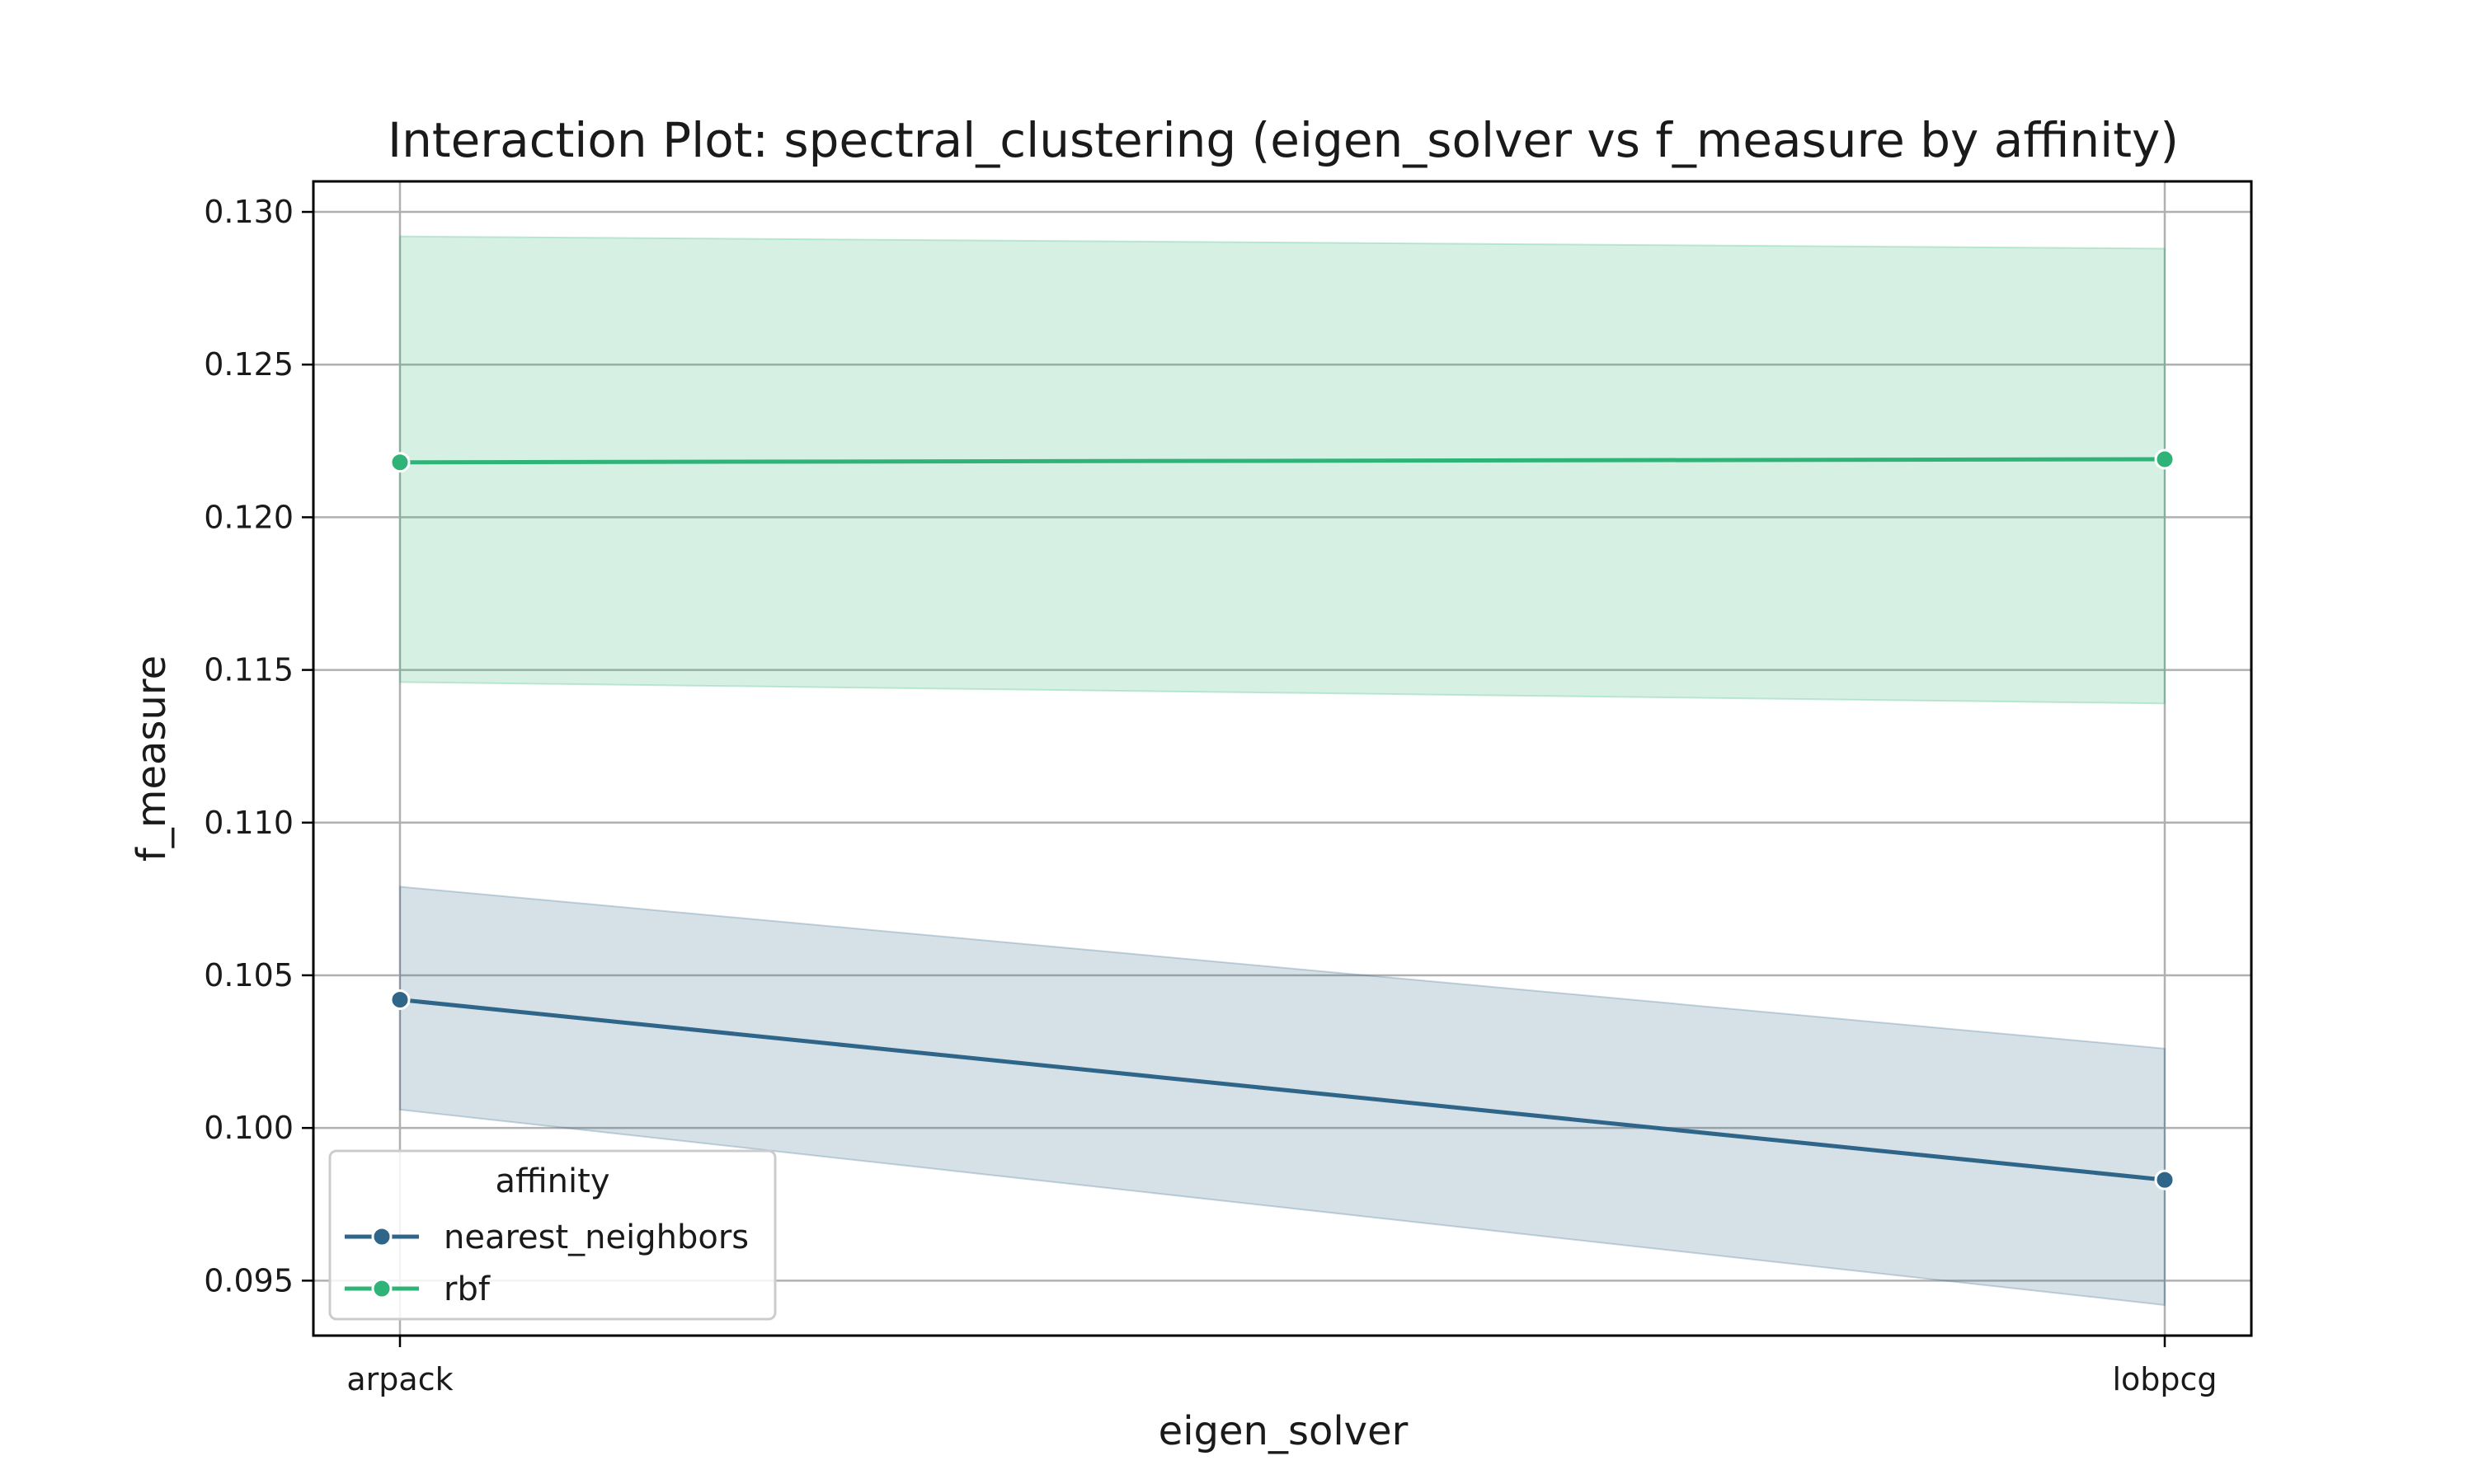  What do you see at coordinates (249, 823) in the screenshot?
I see `y-tick-label: 0.110` at bounding box center [249, 823].